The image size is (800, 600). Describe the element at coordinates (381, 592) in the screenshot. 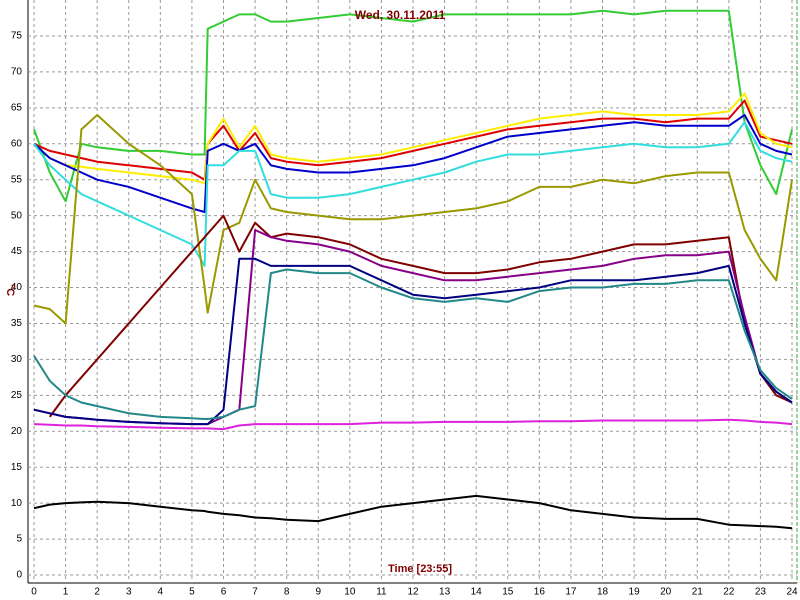

I see `x-tick-label: 11` at that location.